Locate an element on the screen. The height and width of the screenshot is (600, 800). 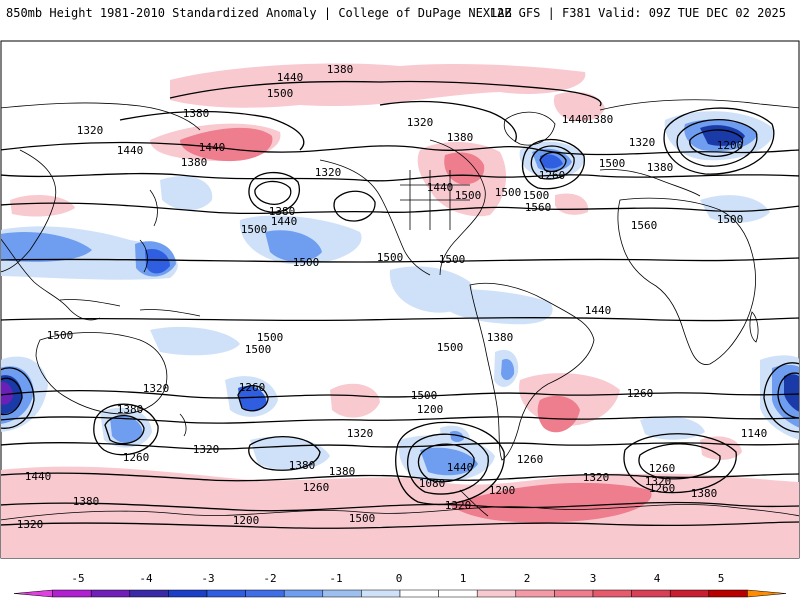
anomaly-region-neg3 is located at coordinates (157, 261).